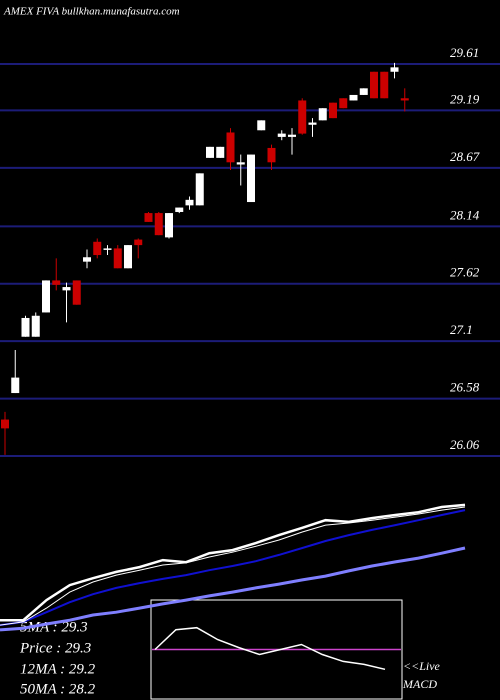  What do you see at coordinates (465, 444) in the screenshot?
I see `y-tick-label: 26.06` at bounding box center [465, 444].